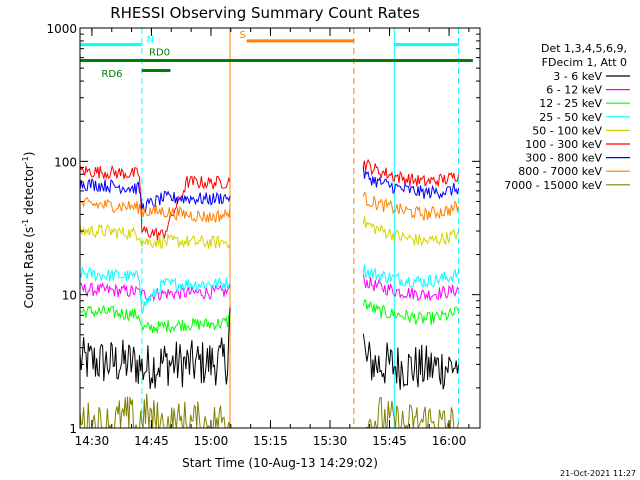 This screenshot has height=480, width=640. Describe the element at coordinates (570, 103) in the screenshot. I see `legend-label-2: 12 - 25 keV` at that location.